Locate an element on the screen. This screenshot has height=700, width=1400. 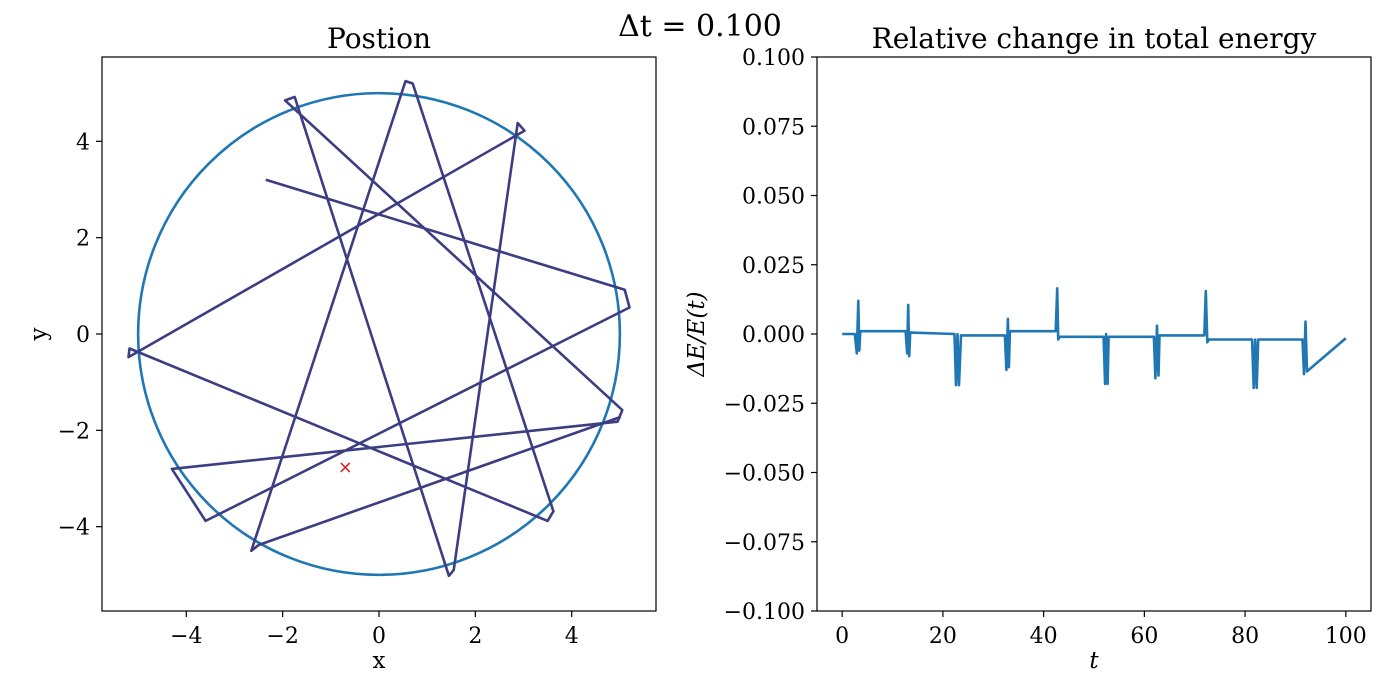
energy-xtick-label: 80 is located at coordinates (1245, 636).